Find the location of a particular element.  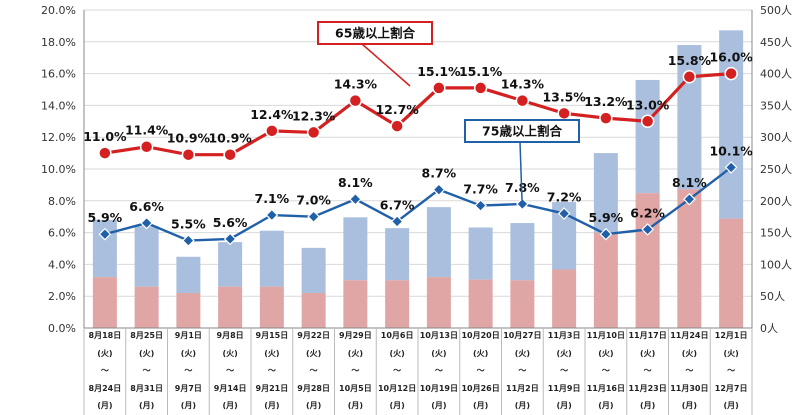

x-category-label: 9月14日 is located at coordinates (230, 388).